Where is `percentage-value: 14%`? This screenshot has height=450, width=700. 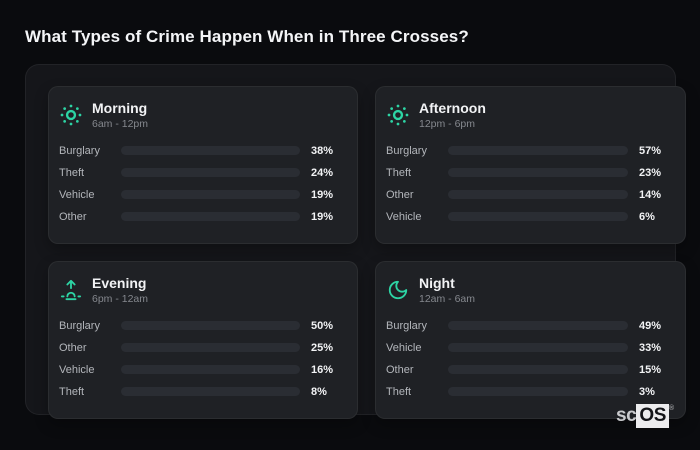 percentage-value: 14% is located at coordinates (650, 194).